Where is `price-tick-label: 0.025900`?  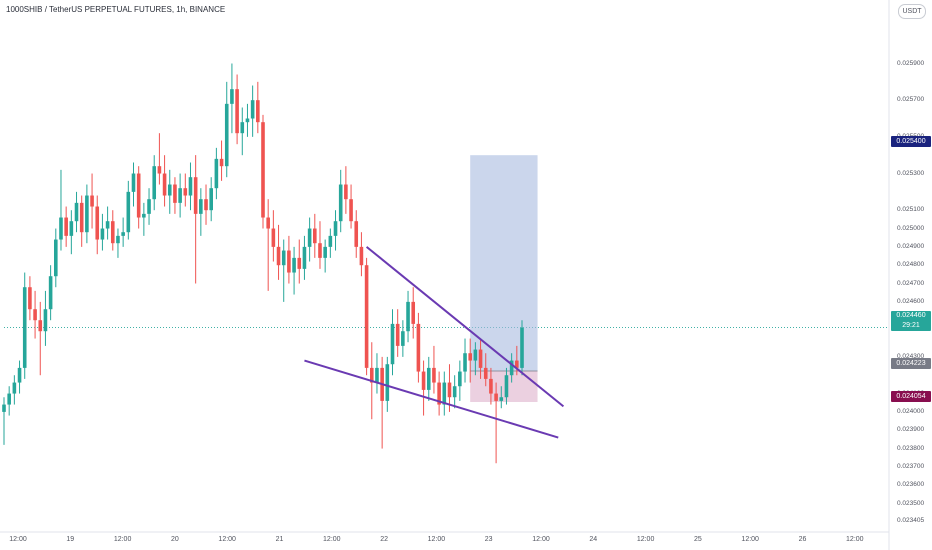
price-tick-label: 0.025900 is located at coordinates (911, 63).